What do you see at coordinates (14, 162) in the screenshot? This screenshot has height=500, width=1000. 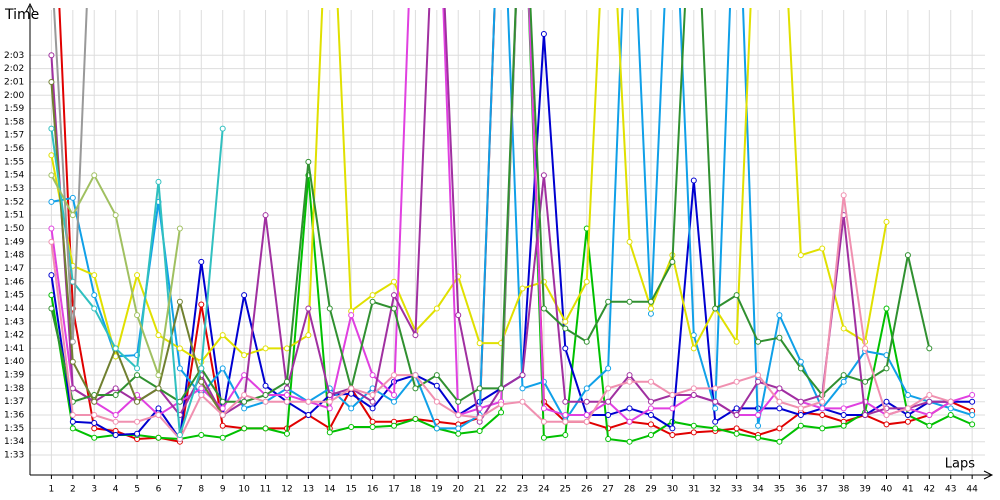 I see `y-tick-label: 1:55` at bounding box center [14, 162].